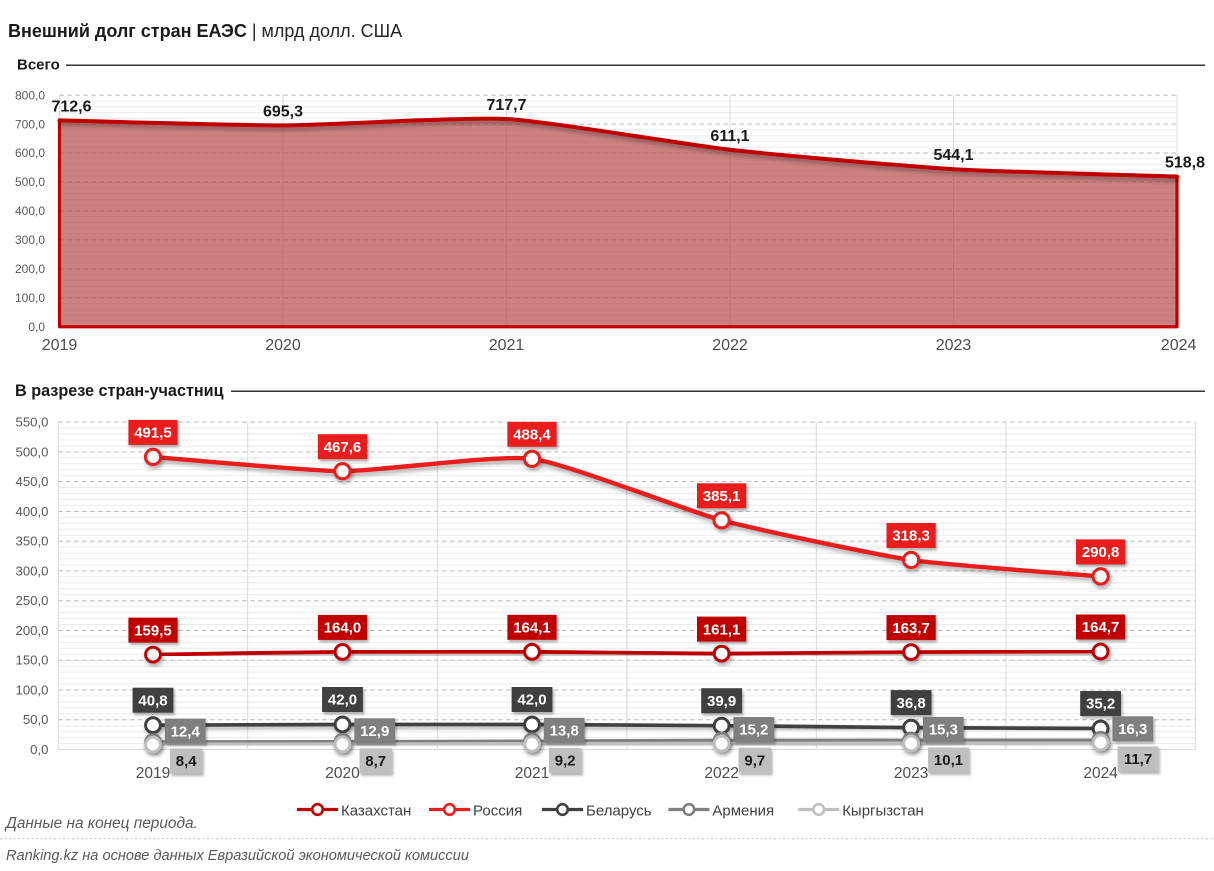  I want to click on svg-text: 13,8, so click(564, 731).